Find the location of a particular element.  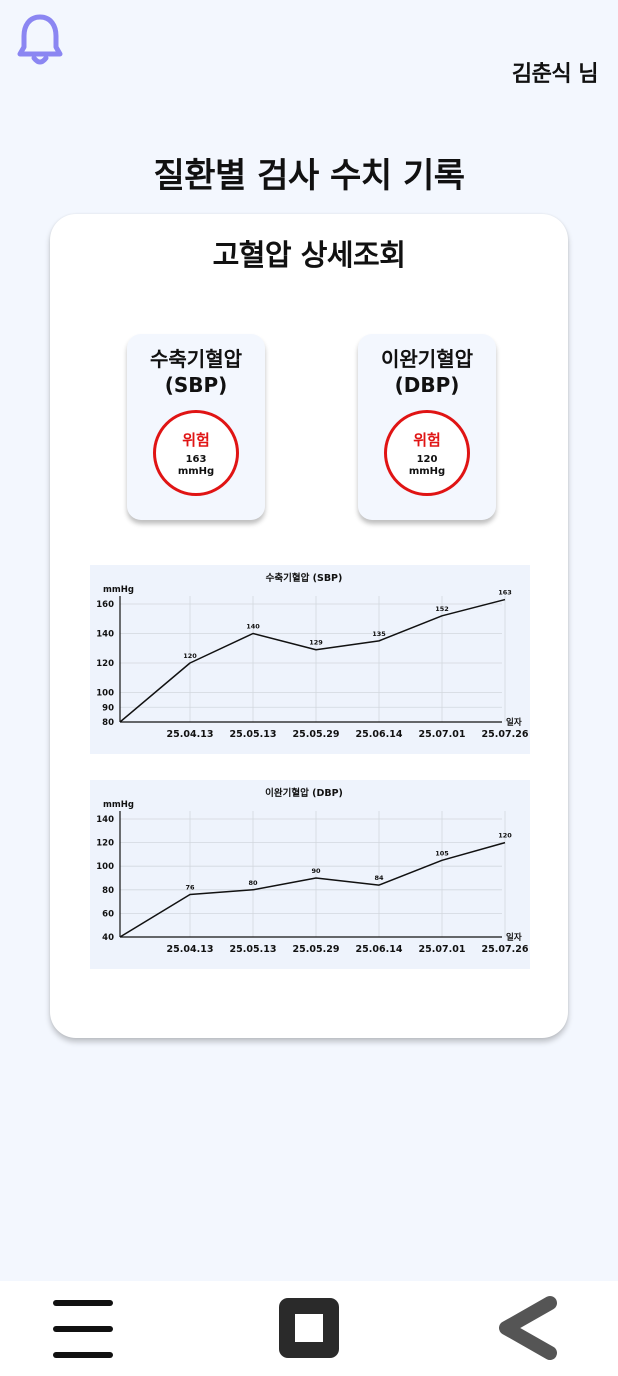

dbp-metric-card: 이완기혈압 (DBP) 위험 120 mmHg is located at coordinates (427, 427).